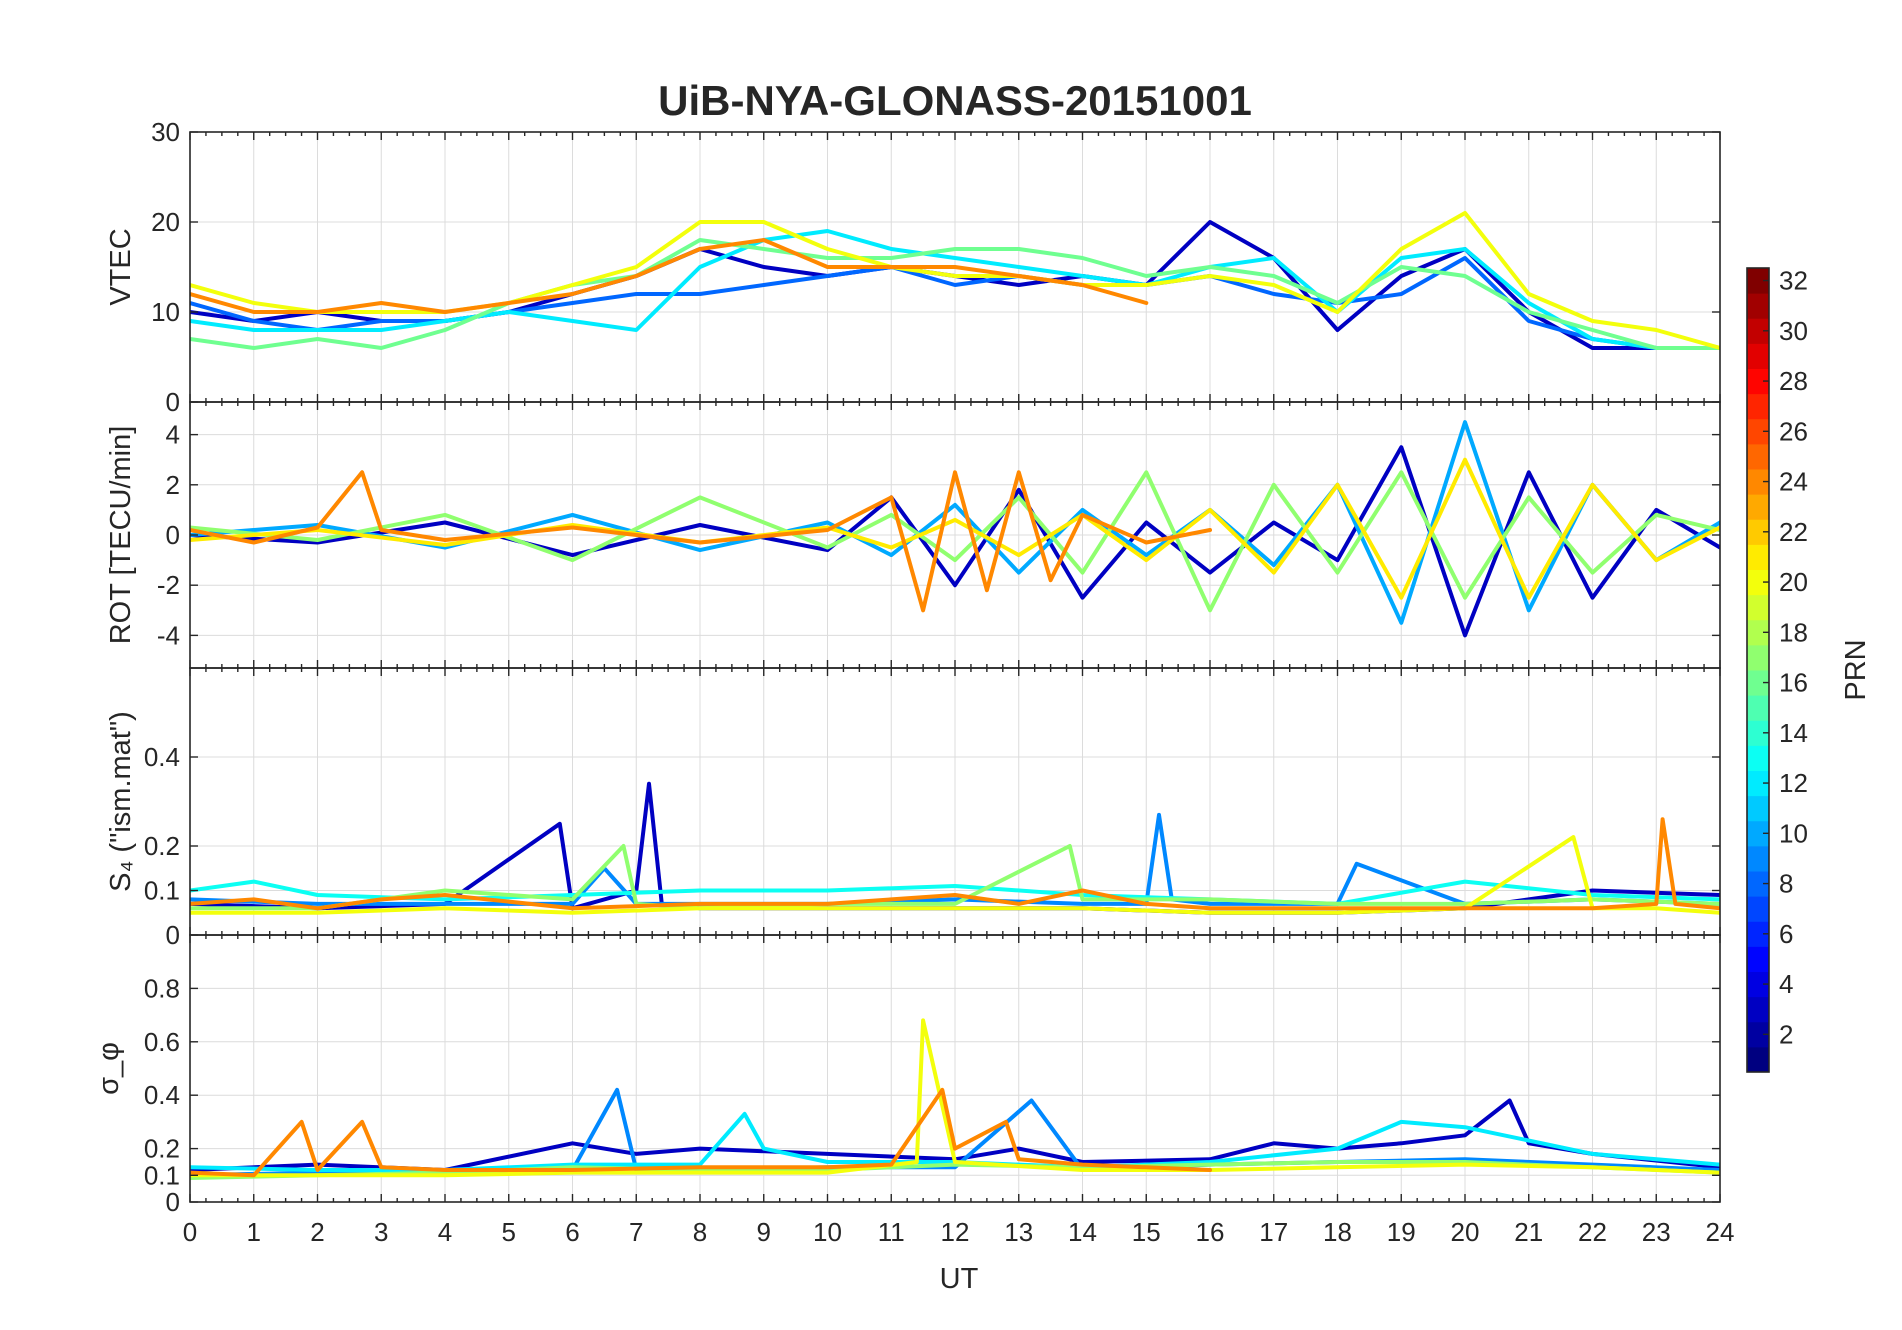  I want to click on colorbar-tick-label: 18, so click(1793, 632).